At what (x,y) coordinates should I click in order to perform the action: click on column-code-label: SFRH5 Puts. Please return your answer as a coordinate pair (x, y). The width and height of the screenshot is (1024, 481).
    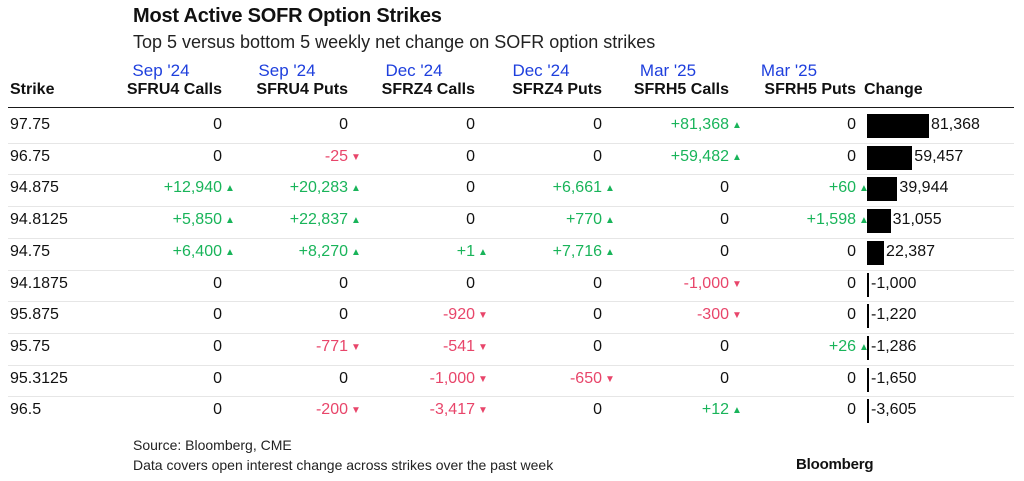
    Looking at the image, I should click on (810, 89).